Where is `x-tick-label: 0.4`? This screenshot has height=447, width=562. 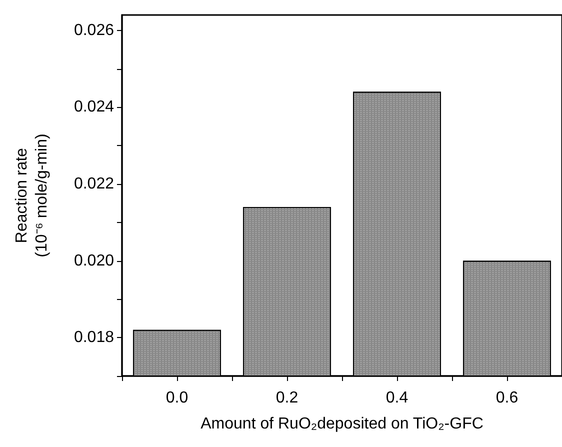 x-tick-label: 0.4 is located at coordinates (397, 398).